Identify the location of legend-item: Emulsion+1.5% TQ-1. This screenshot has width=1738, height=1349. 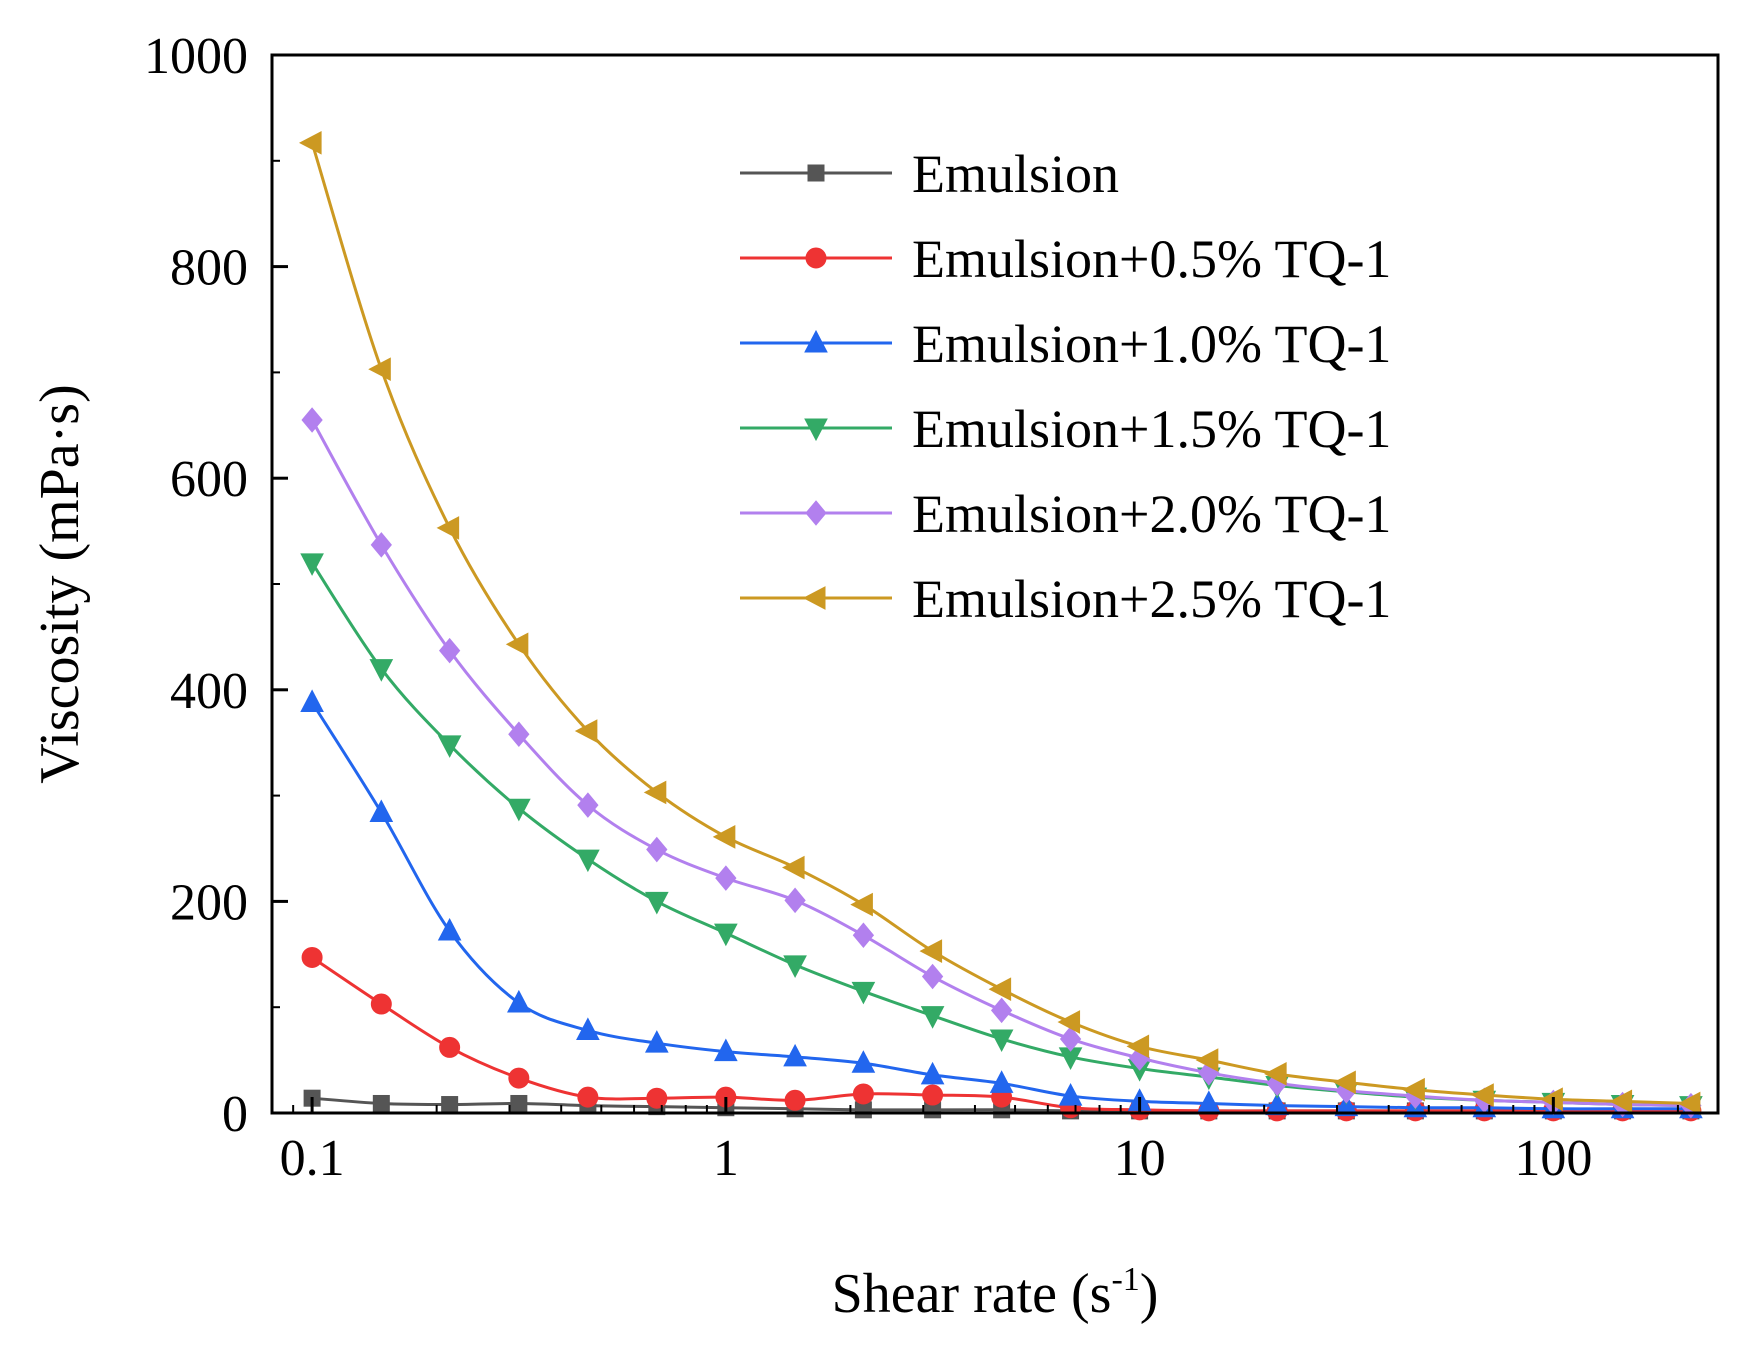
(1065, 429).